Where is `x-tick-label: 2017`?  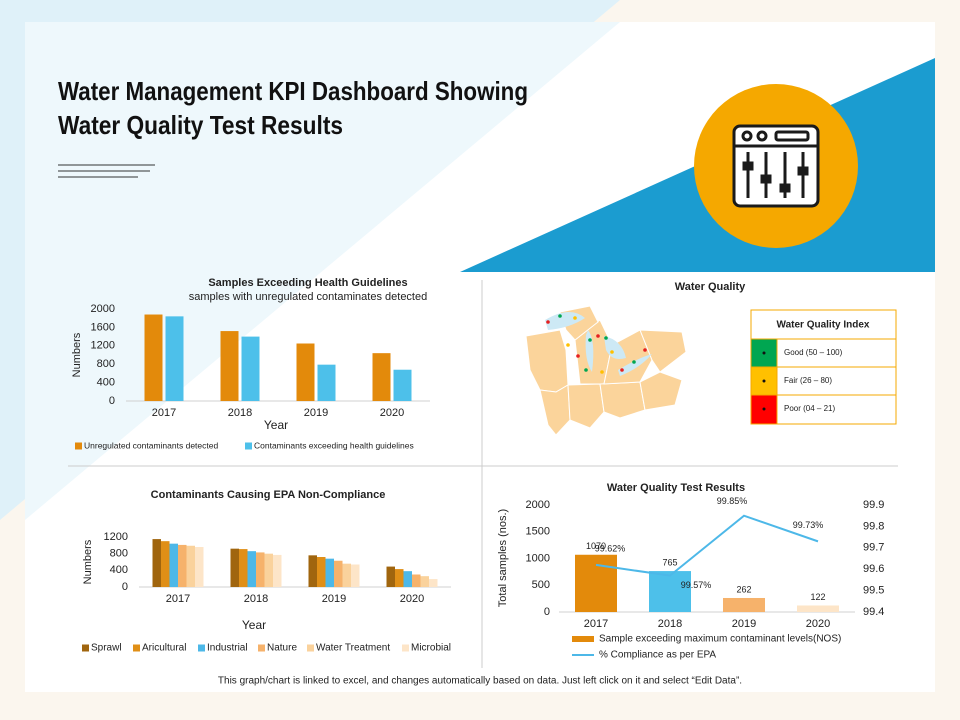 x-tick-label: 2017 is located at coordinates (164, 413).